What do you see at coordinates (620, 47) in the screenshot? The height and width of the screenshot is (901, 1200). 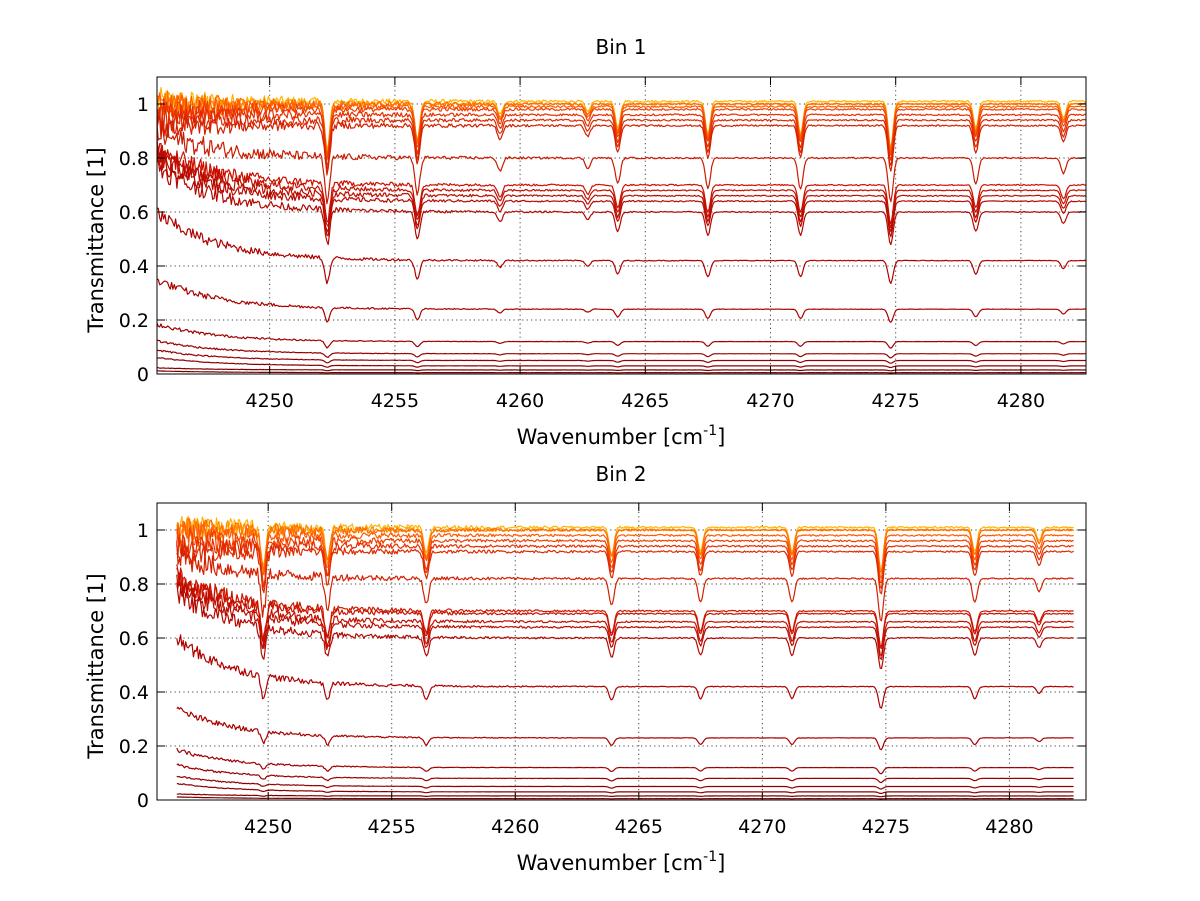 I see `chart-title: Bin 1` at bounding box center [620, 47].